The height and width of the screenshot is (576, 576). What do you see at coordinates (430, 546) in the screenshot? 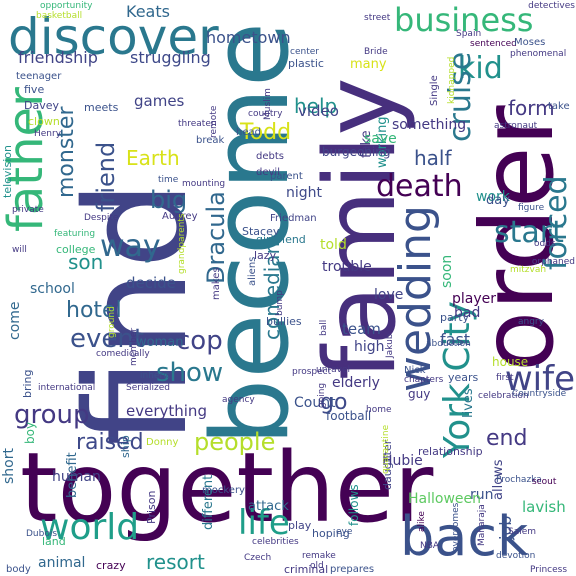
I see `word: NBA` at bounding box center [430, 546].